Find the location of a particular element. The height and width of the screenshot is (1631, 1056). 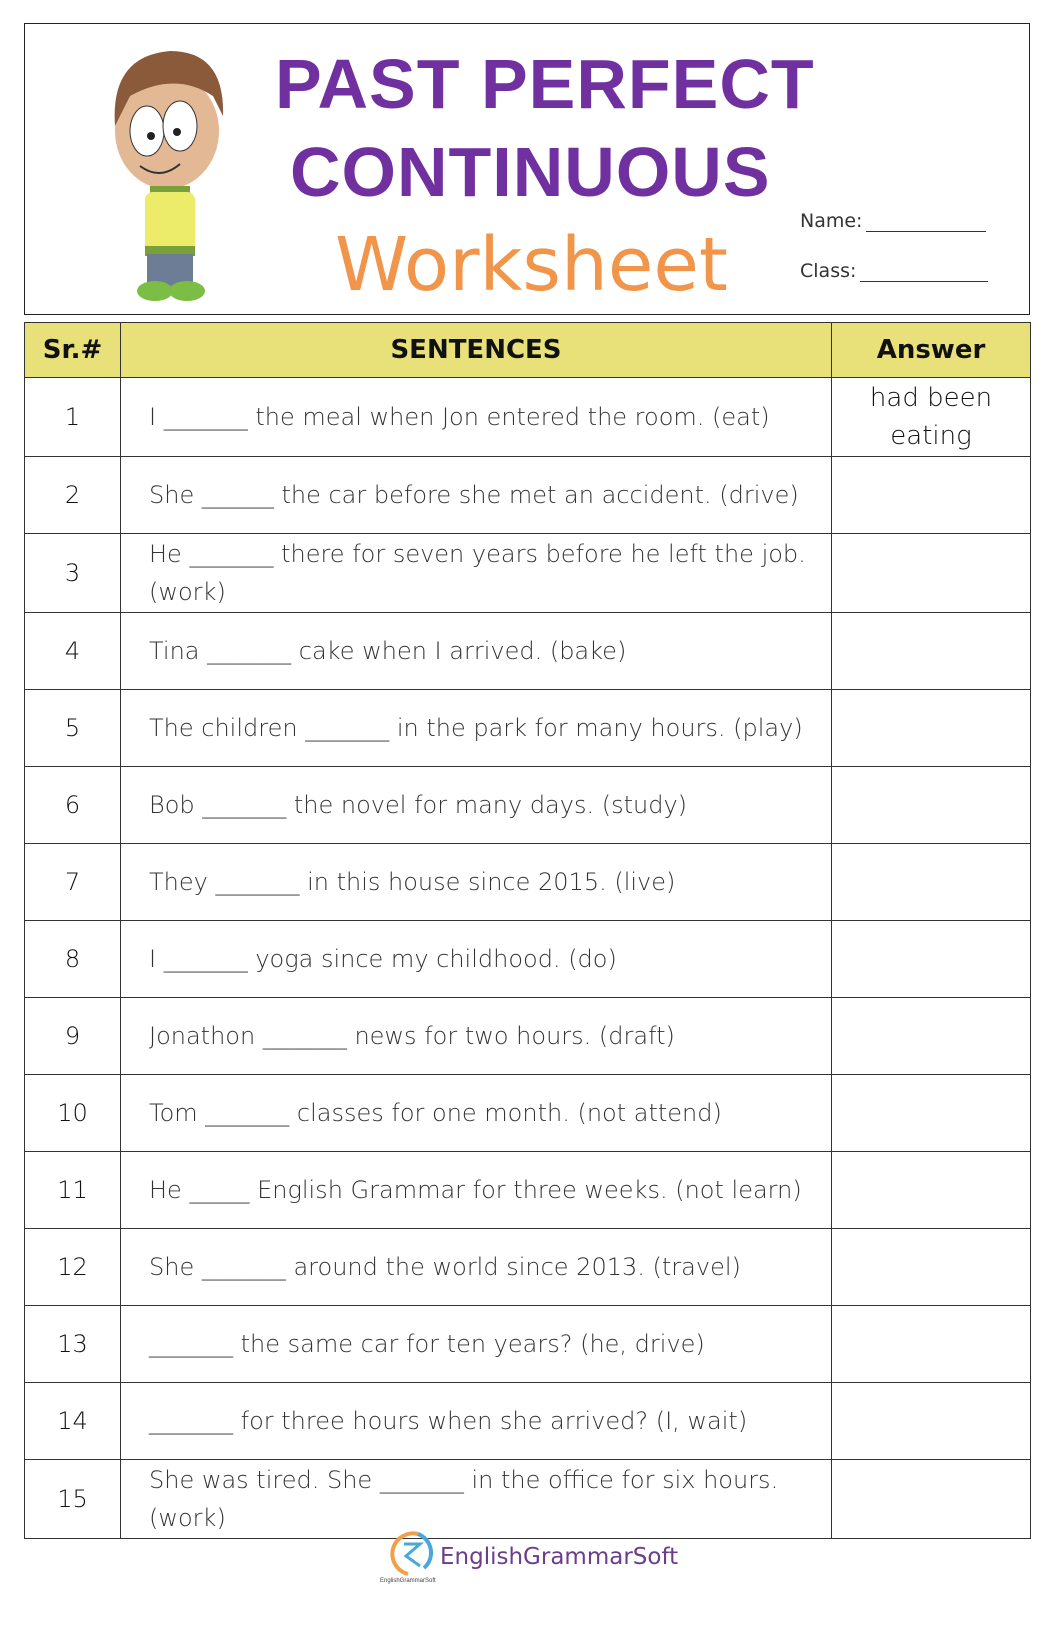

footer-brand: EnglishGrammarSoft EnglishGrammarSoft is located at coordinates (550, 1565).